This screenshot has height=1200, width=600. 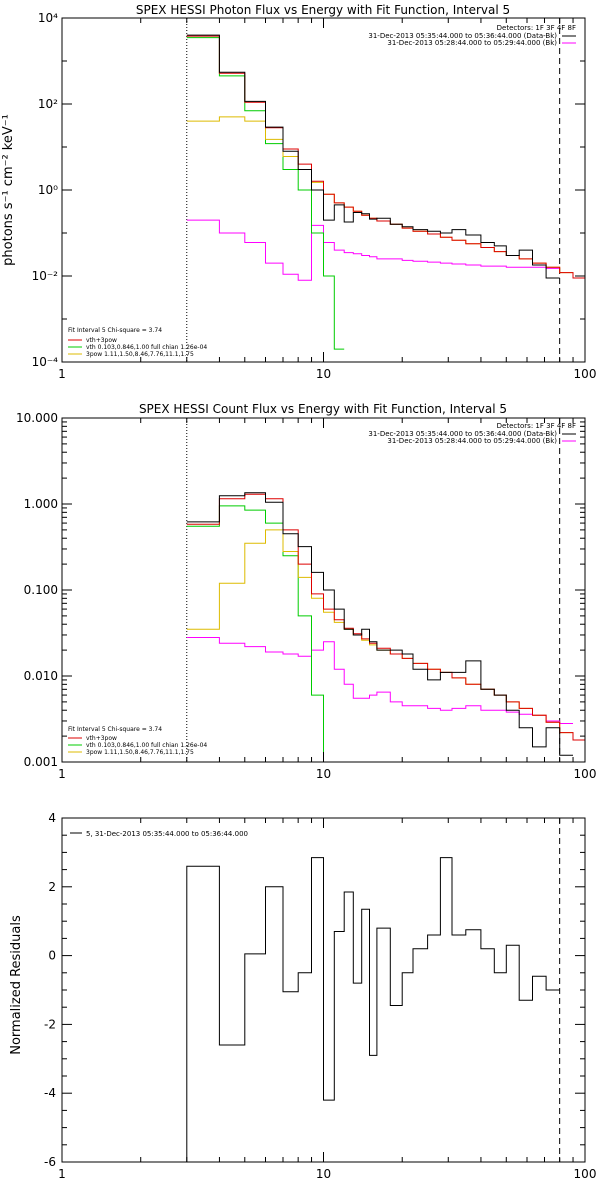 I want to click on count-flux-y-tick-label: 0.001, so click(x=41, y=762).